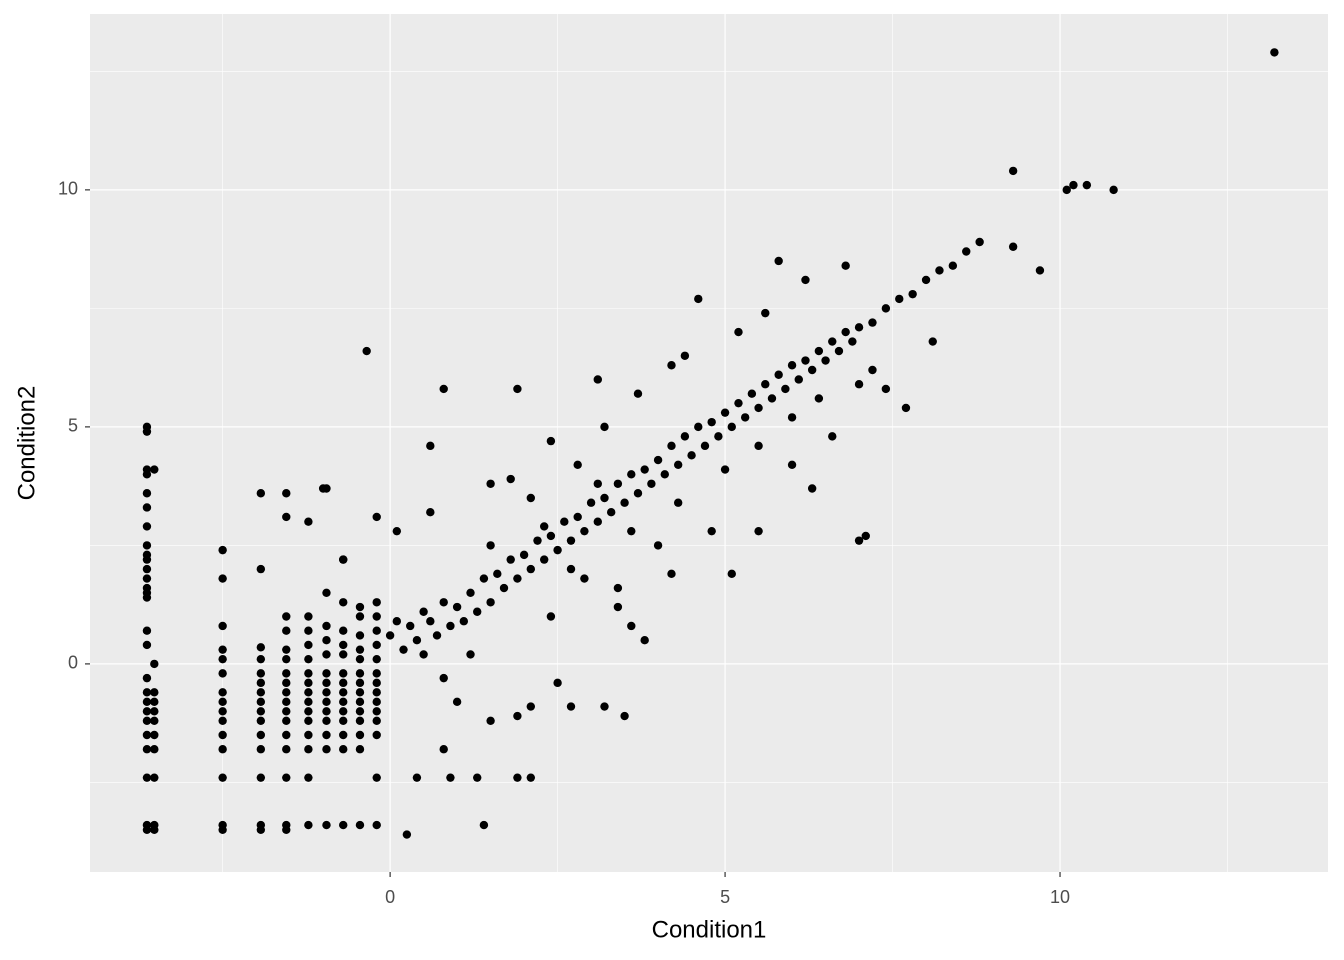 This screenshot has height=960, width=1344. Describe the element at coordinates (709, 929) in the screenshot. I see `x-axis-title: Condition1` at that location.